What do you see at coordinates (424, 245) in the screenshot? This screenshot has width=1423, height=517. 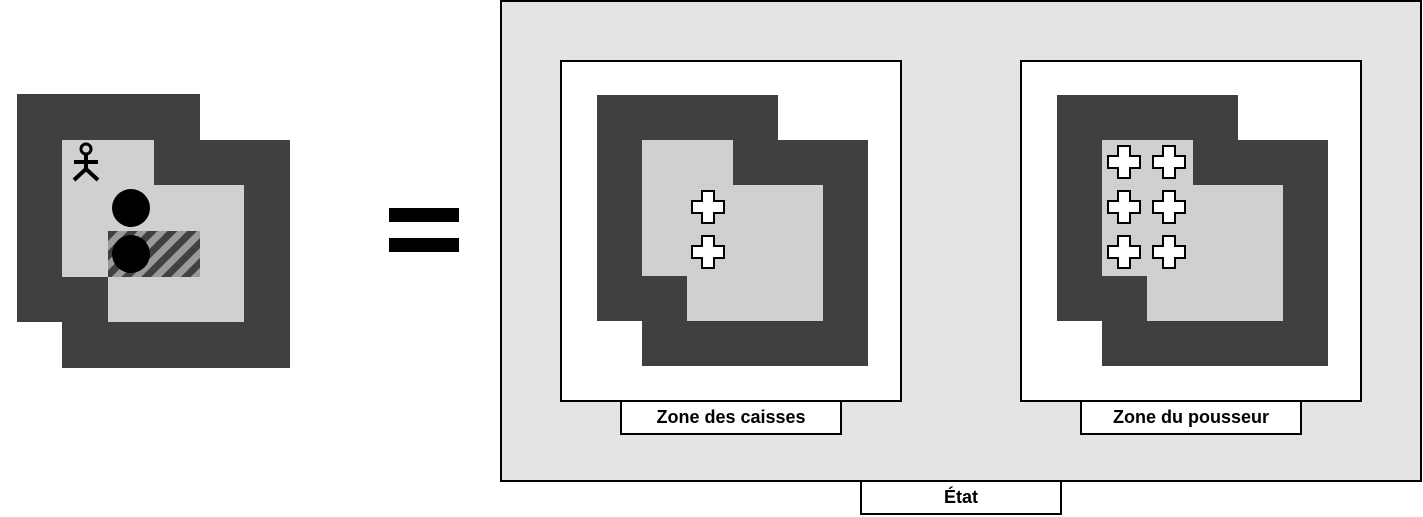 I see `equals-sign-bottom-bar` at bounding box center [424, 245].